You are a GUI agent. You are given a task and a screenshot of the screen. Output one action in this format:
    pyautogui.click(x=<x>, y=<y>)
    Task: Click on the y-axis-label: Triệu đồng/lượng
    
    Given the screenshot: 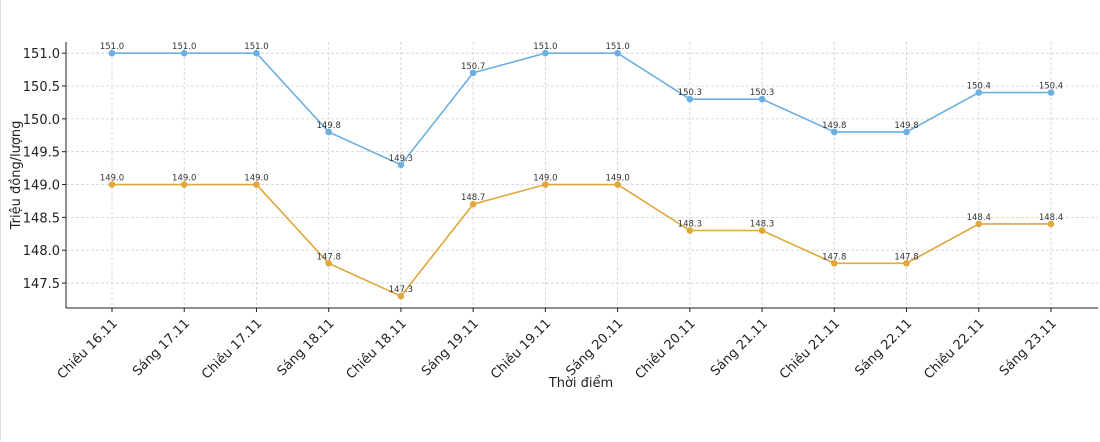 What is the action you would take?
    pyautogui.click(x=16, y=176)
    